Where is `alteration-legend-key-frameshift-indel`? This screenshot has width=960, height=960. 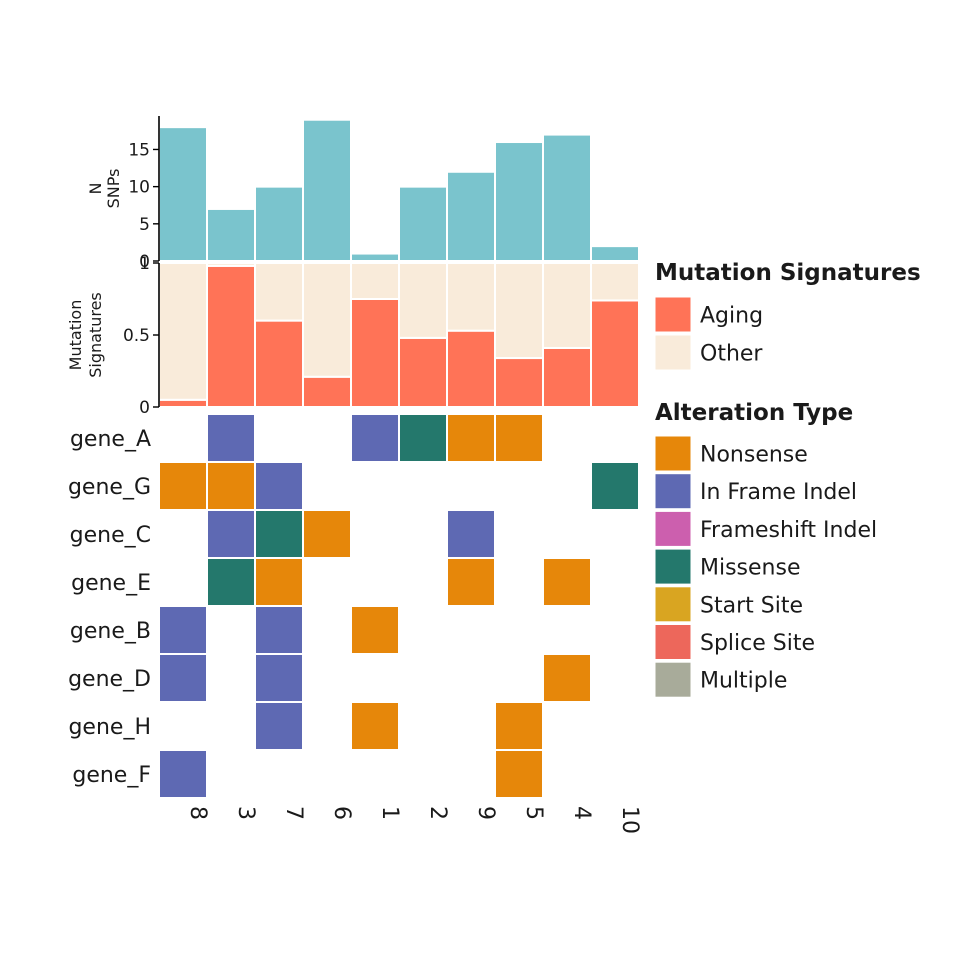 alteration-legend-key-frameshift-indel is located at coordinates (673, 528).